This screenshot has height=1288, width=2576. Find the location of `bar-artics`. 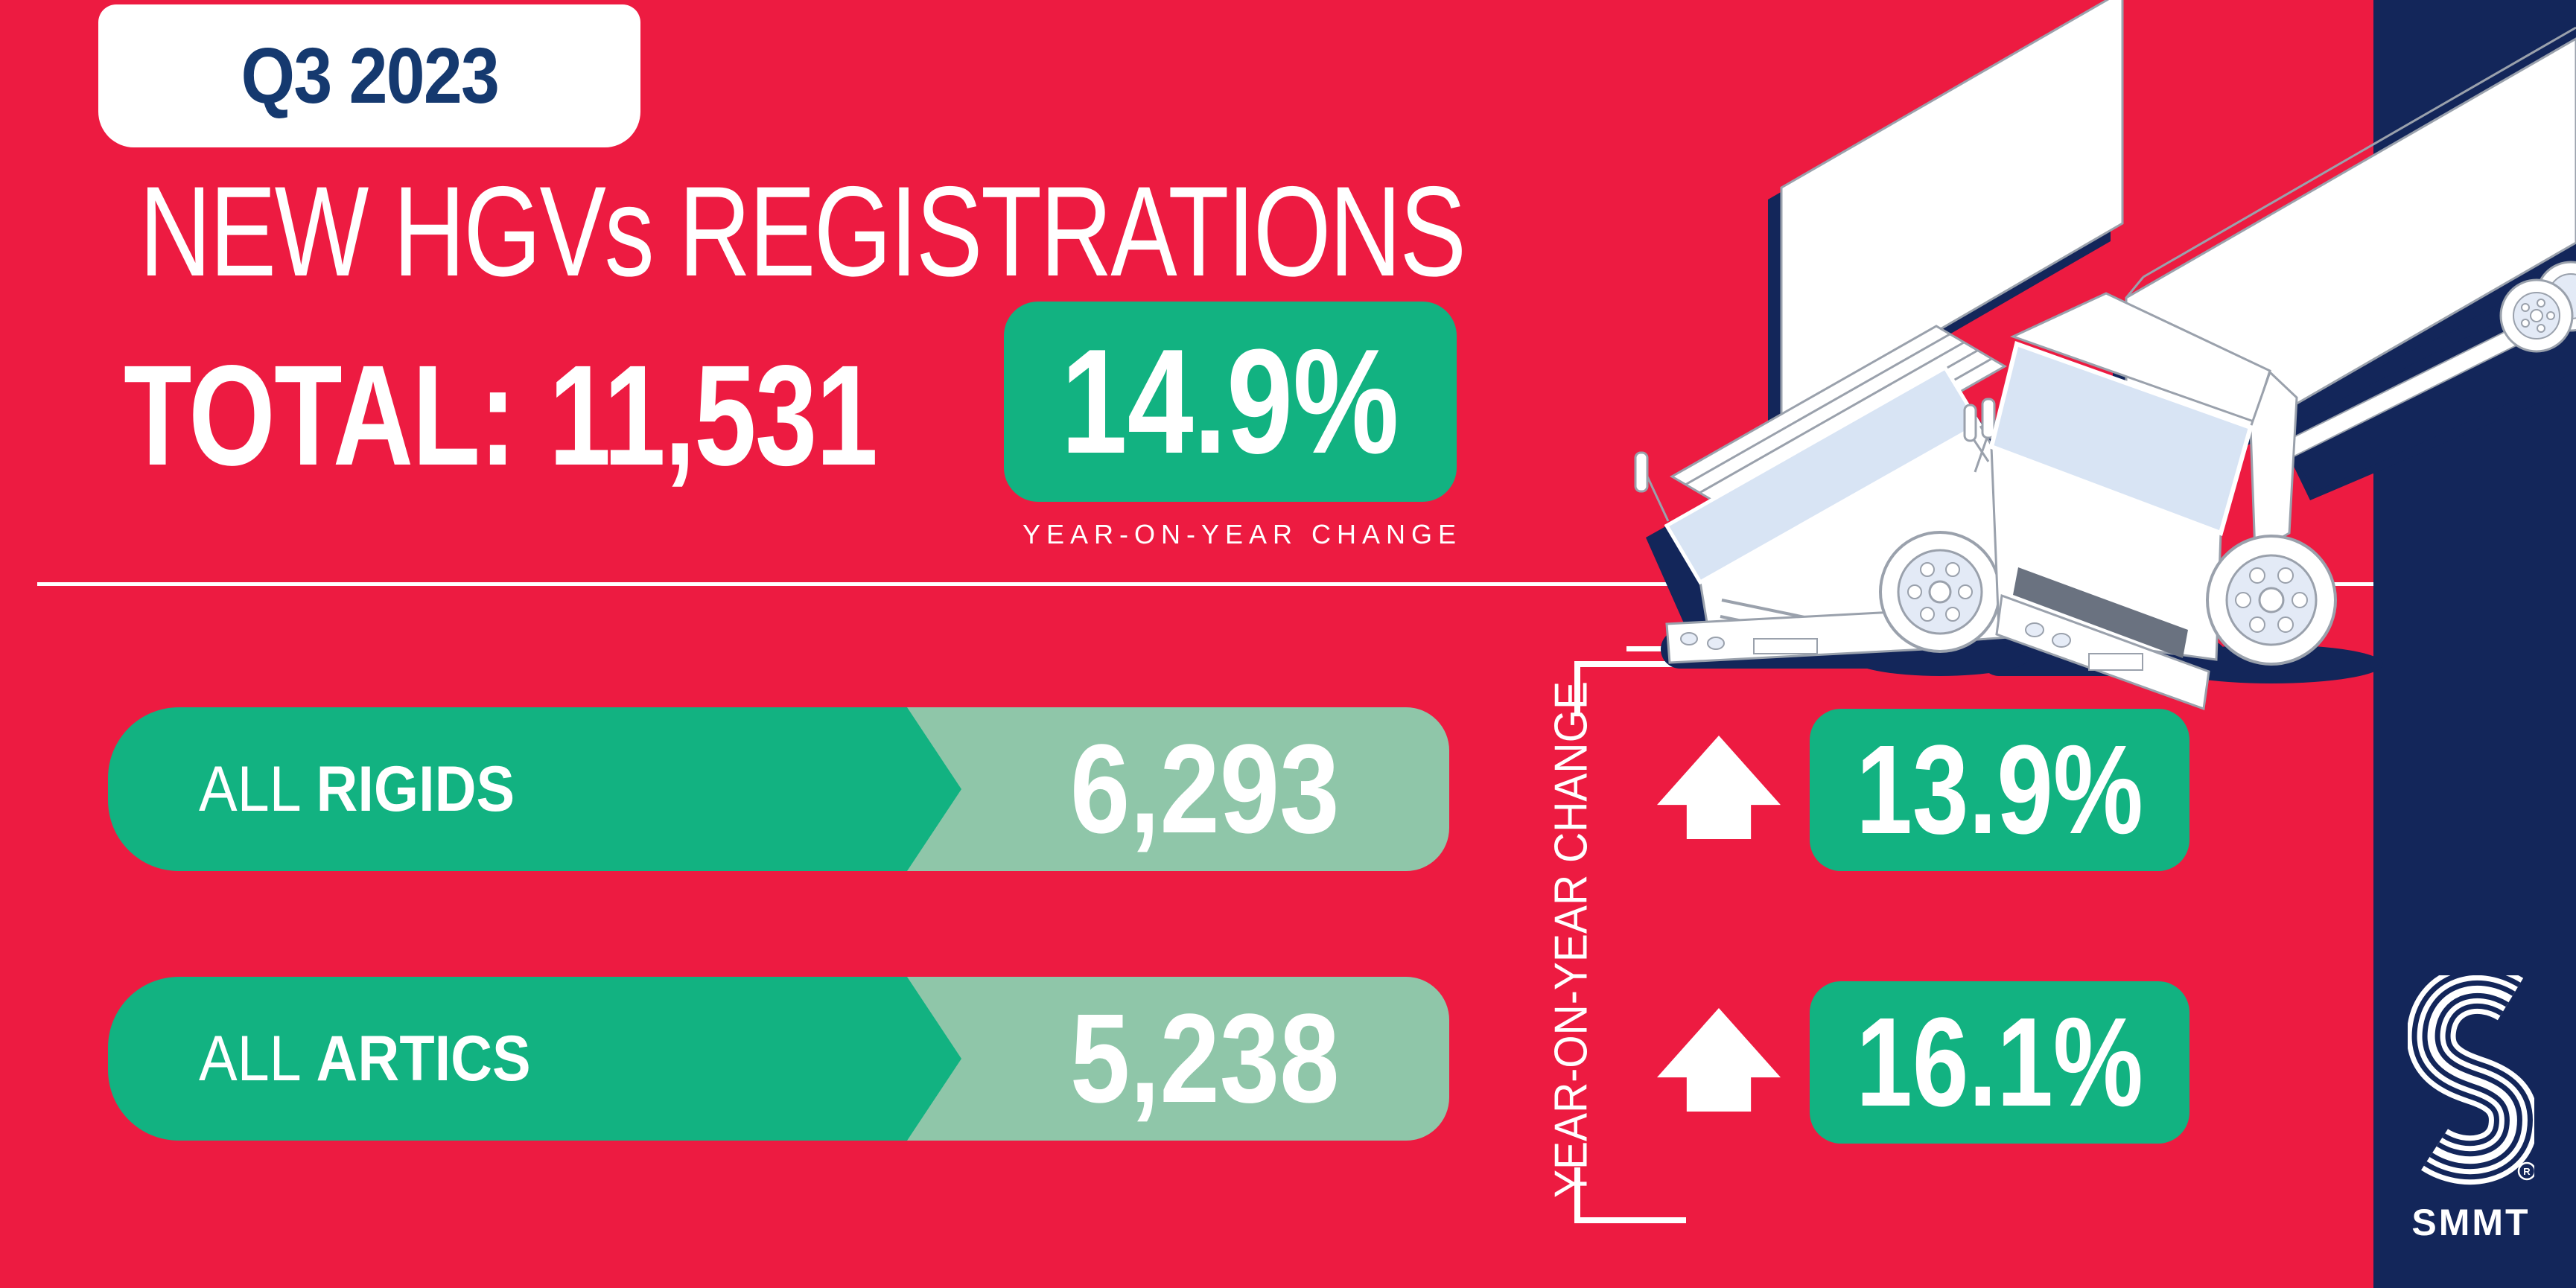

bar-artics is located at coordinates (507, 1059).